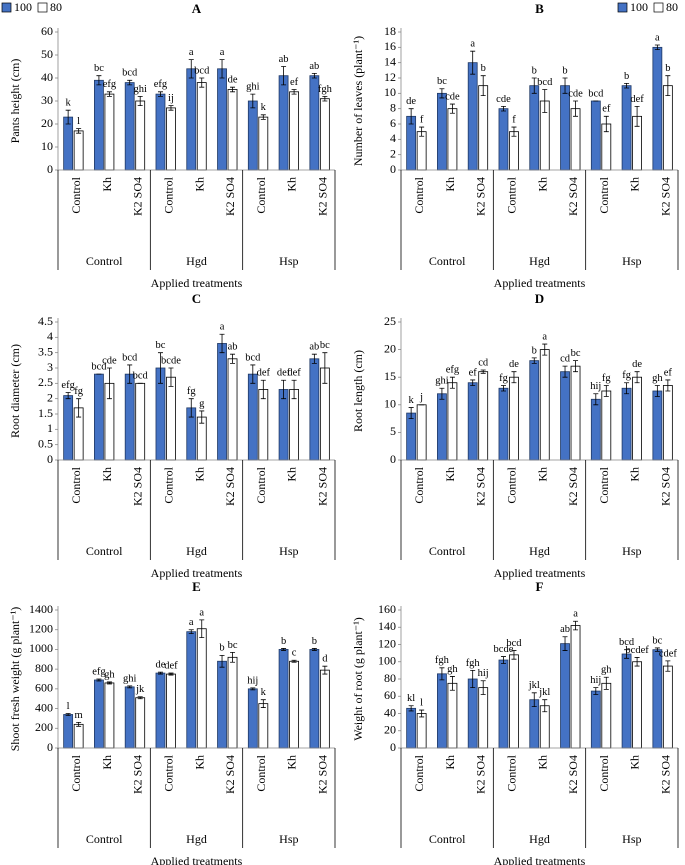  What do you see at coordinates (483, 68) in the screenshot?
I see `significance-letter: b` at bounding box center [483, 68].